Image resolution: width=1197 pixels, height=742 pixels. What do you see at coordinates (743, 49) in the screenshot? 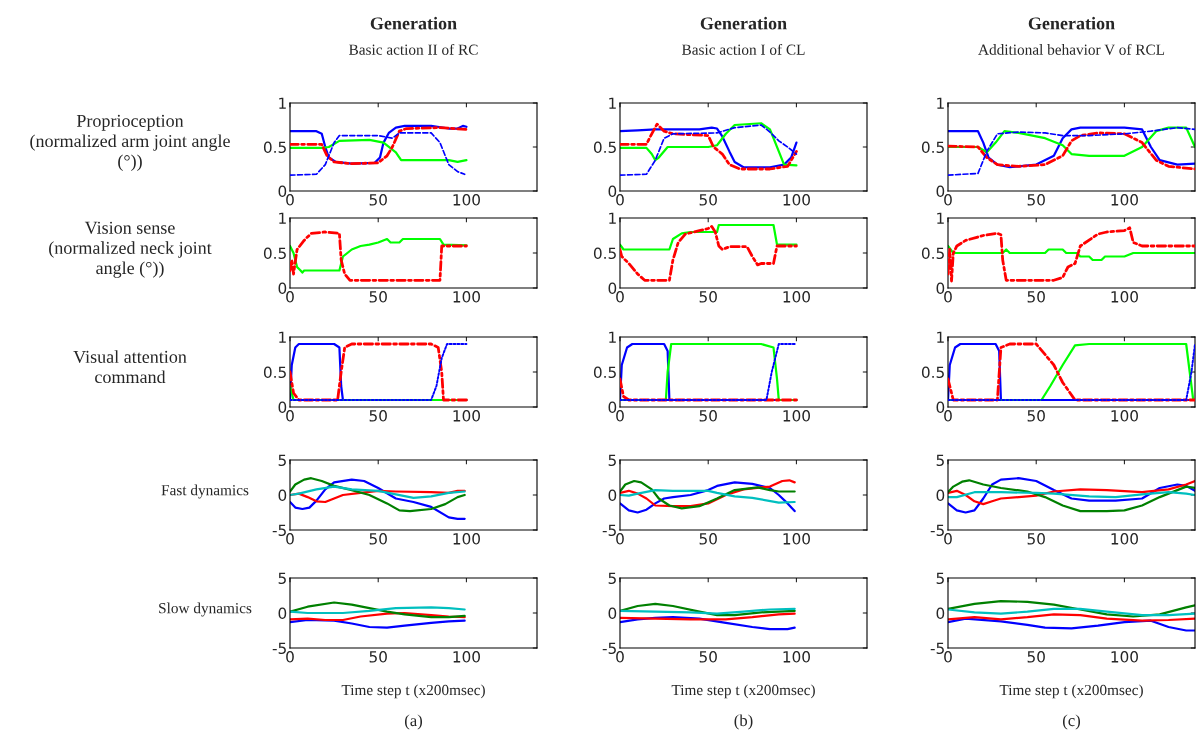
I see `chart-subtitle: Basic action I of CL` at bounding box center [743, 49].